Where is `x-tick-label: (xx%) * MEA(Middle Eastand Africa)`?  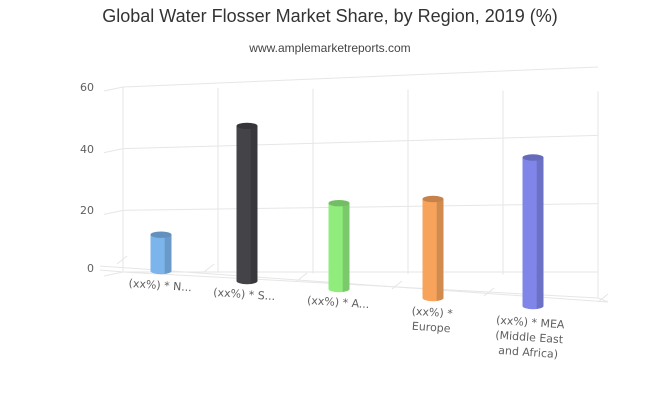 x-tick-label: (xx%) * MEA(Middle Eastand Africa) is located at coordinates (530, 338).